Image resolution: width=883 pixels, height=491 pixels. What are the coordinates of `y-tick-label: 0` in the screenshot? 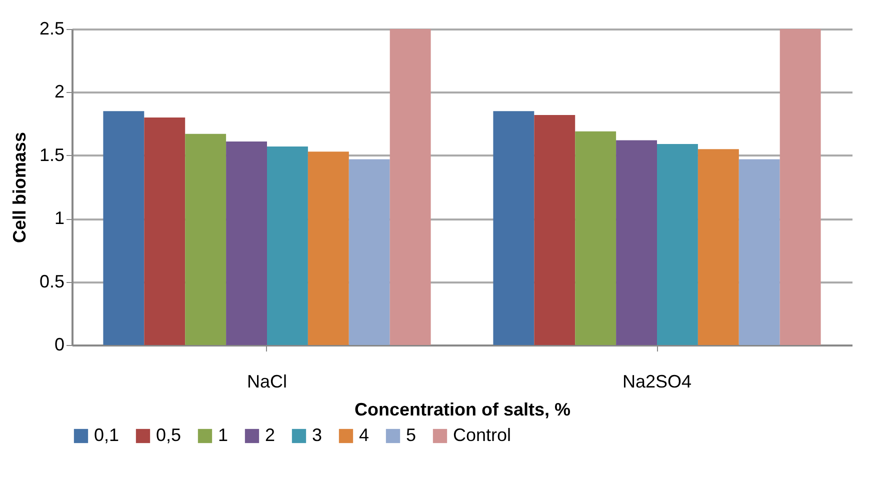 It's located at (59, 344).